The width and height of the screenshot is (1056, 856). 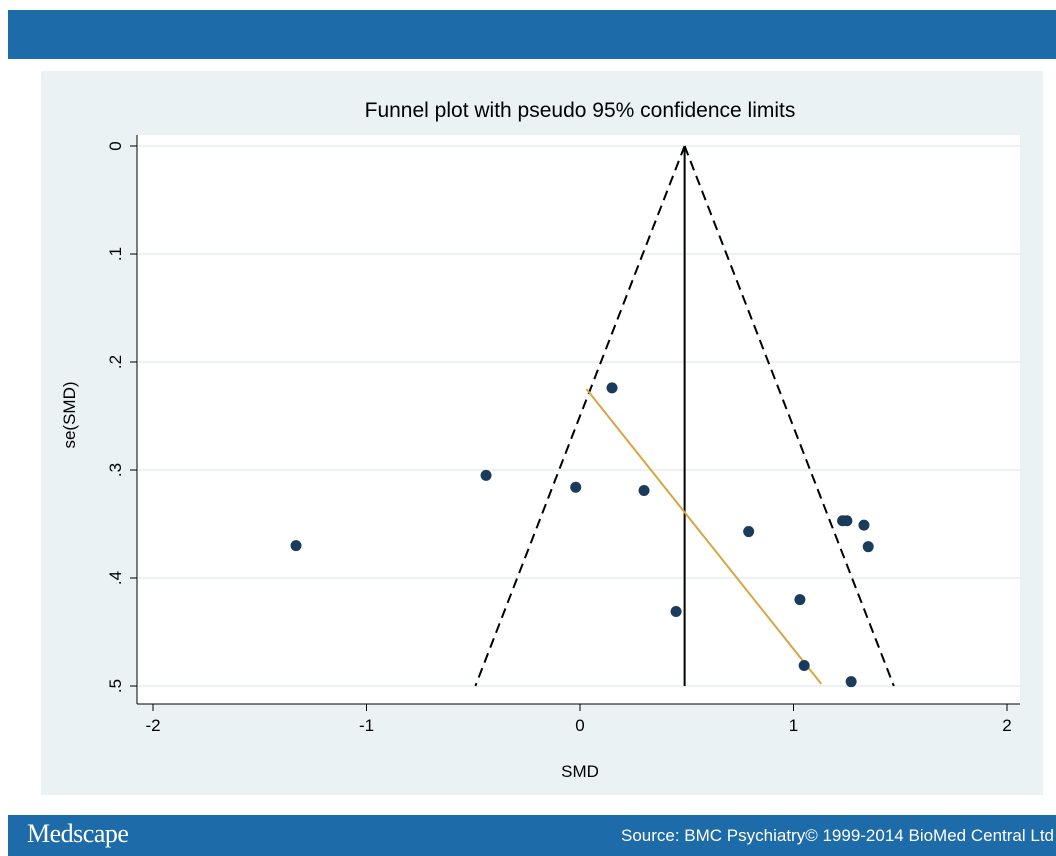 What do you see at coordinates (793, 725) in the screenshot?
I see `x-tick-label: 1` at bounding box center [793, 725].